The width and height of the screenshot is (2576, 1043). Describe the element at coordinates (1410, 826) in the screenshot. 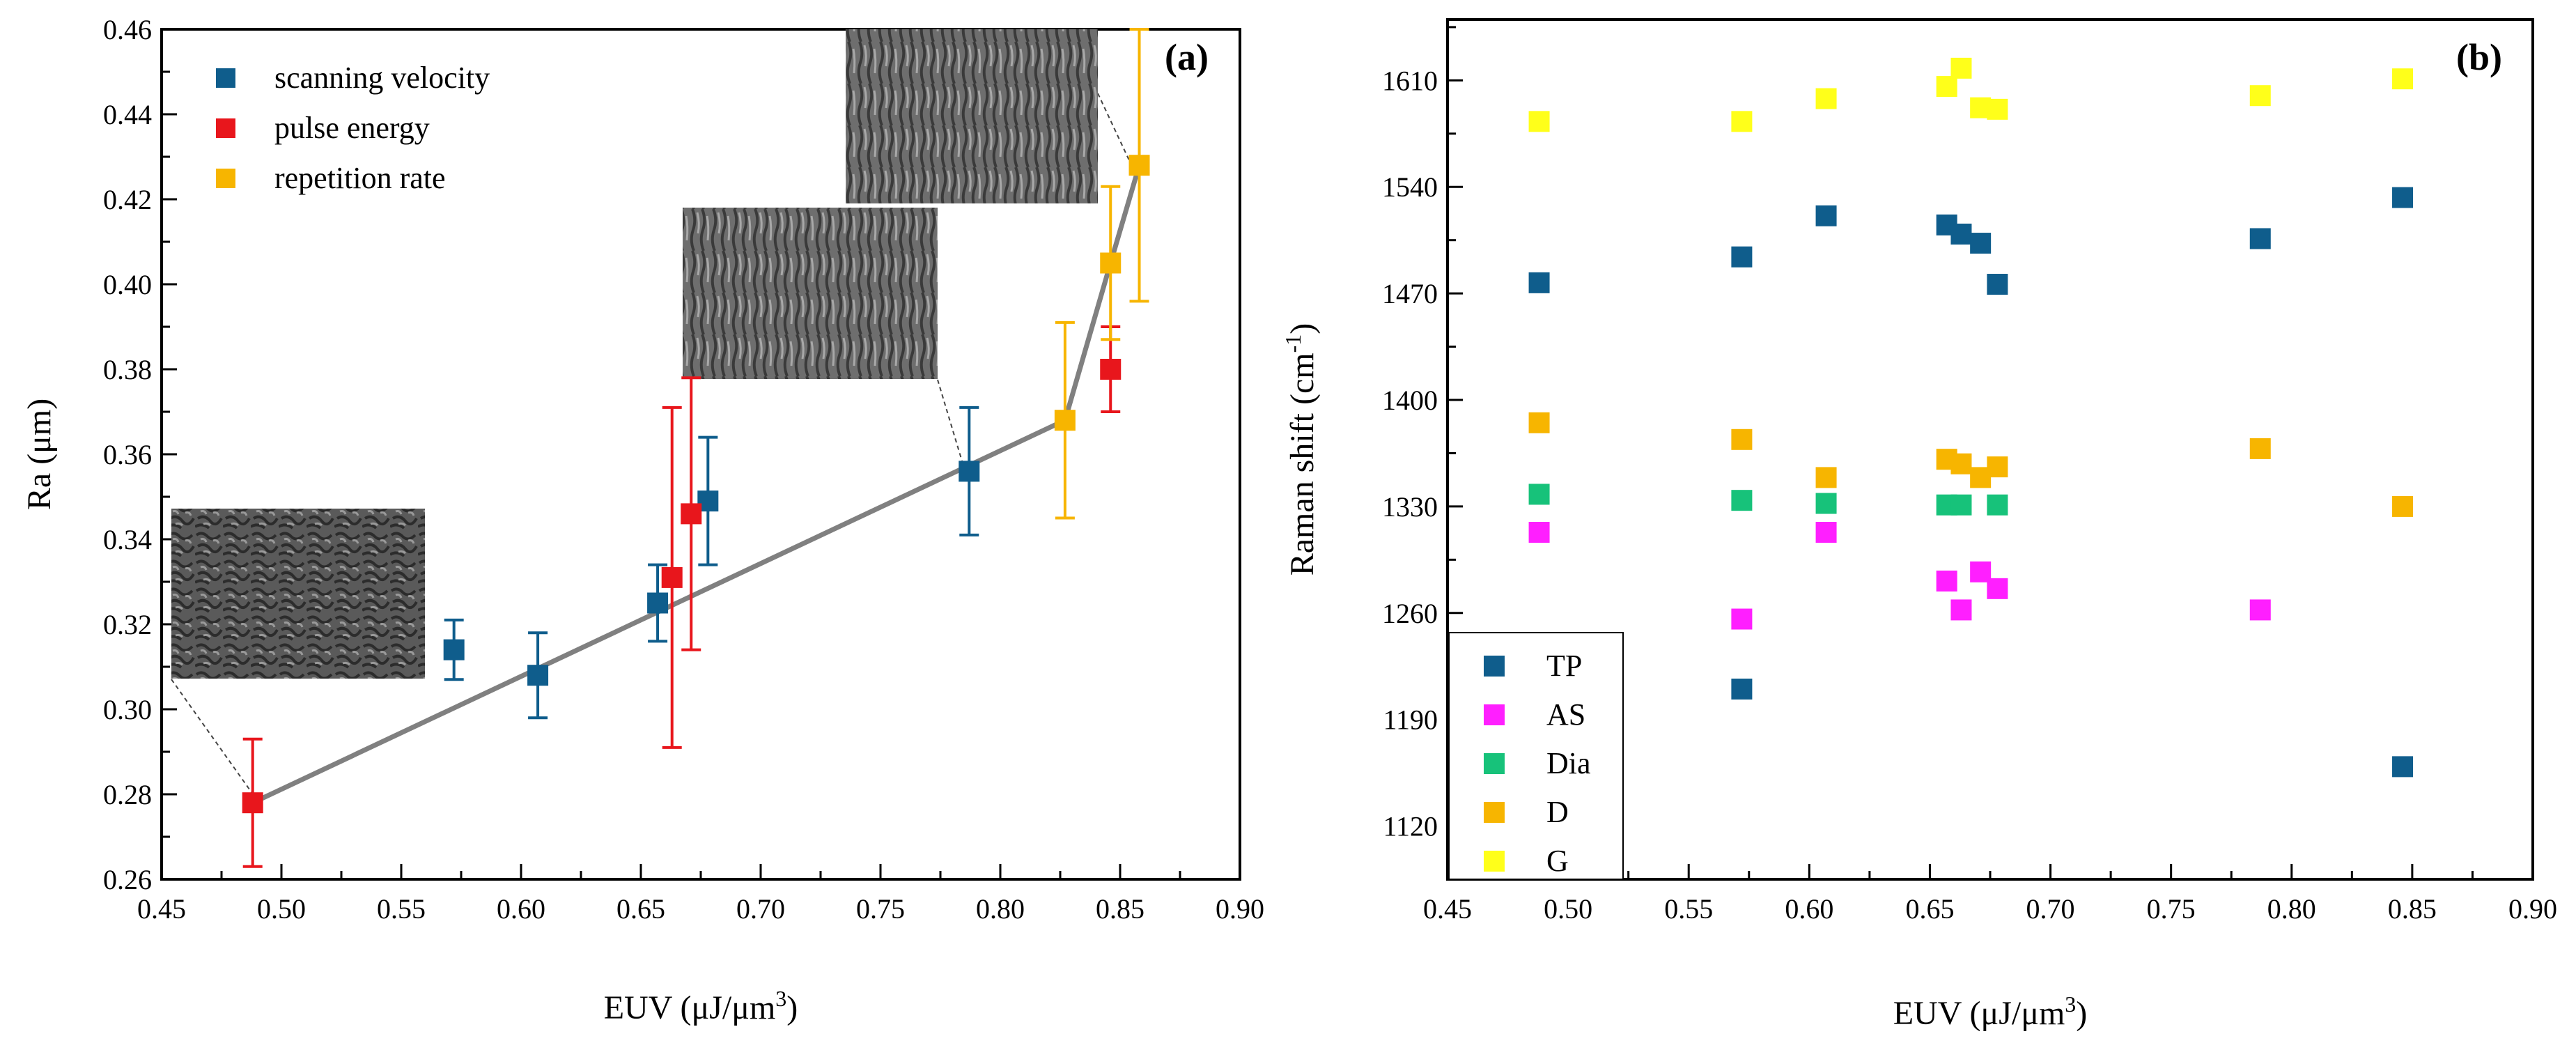

I see `y-tick-label: 1120` at that location.